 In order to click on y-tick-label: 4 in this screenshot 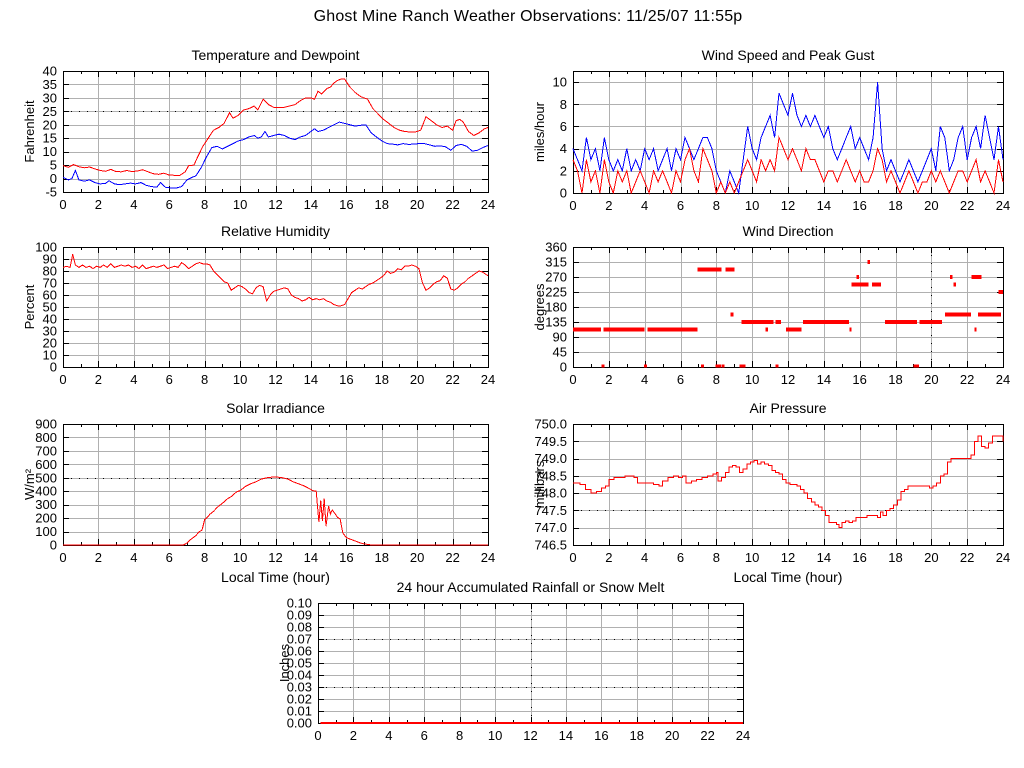, I will do `click(563, 148)`.